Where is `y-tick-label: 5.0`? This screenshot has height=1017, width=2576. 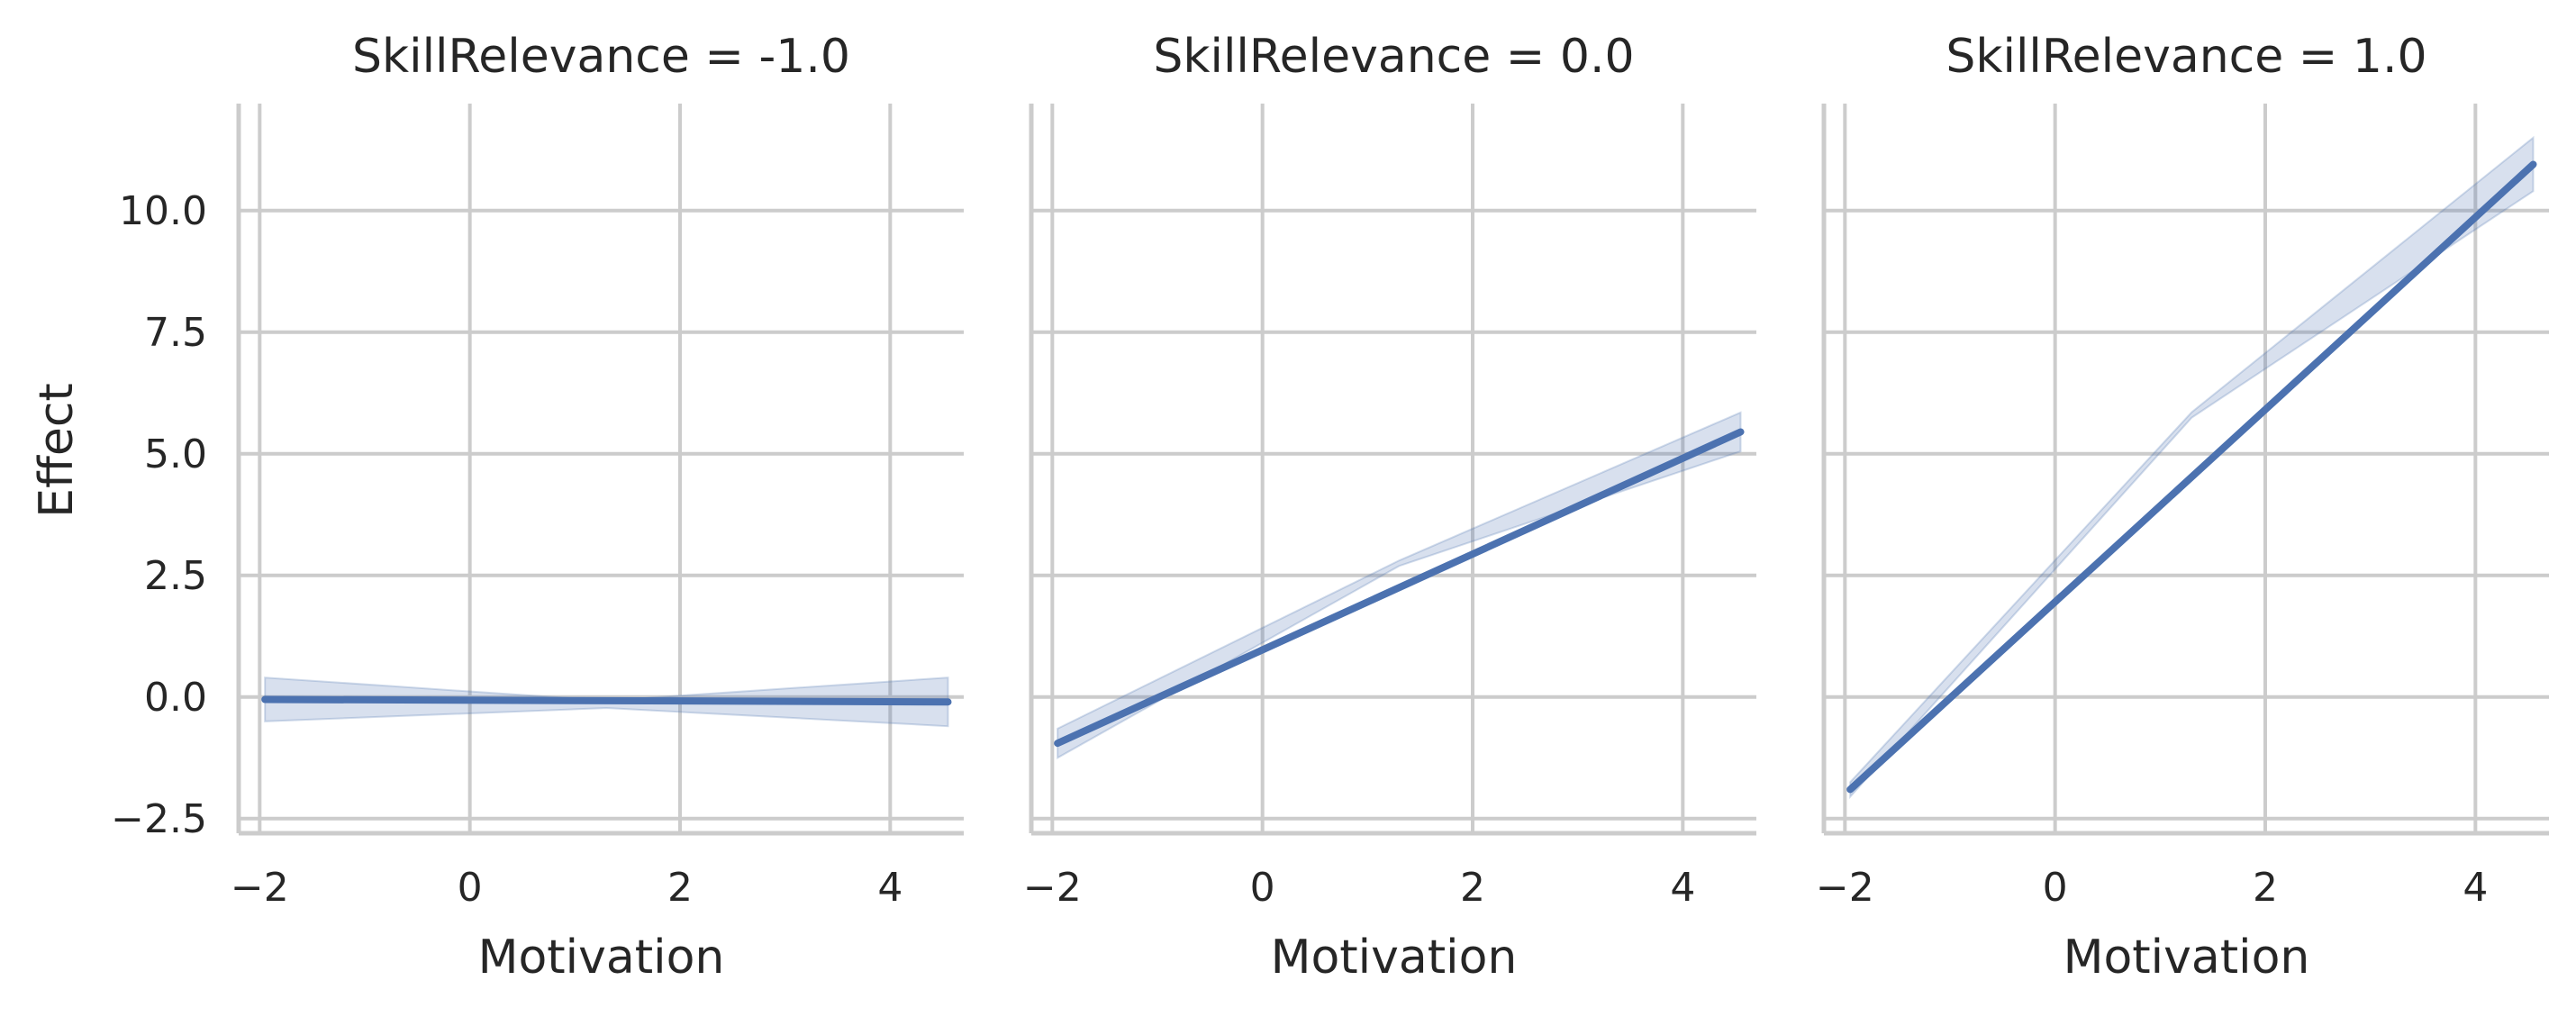 y-tick-label: 5.0 is located at coordinates (175, 454).